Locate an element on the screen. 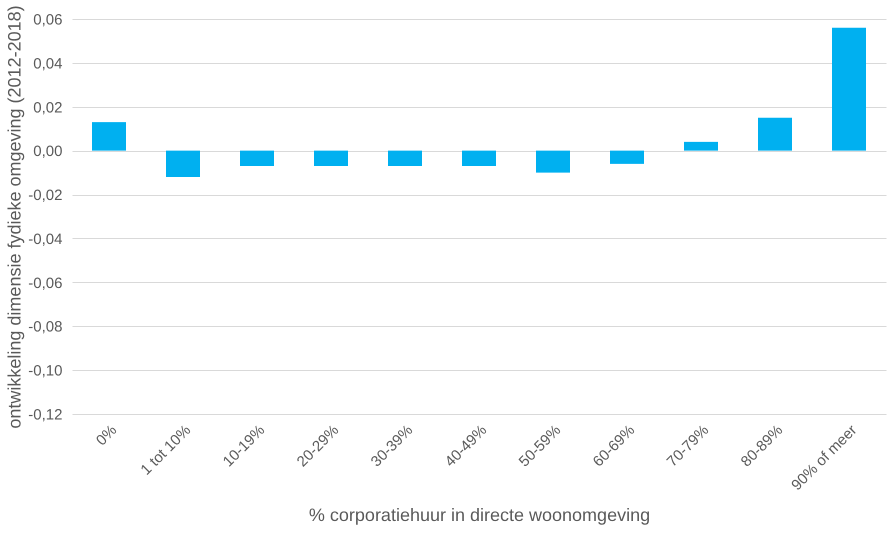 This screenshot has height=533, width=891. x-axis-title: % corporatiehuur in directe woonomgeving is located at coordinates (479, 515).